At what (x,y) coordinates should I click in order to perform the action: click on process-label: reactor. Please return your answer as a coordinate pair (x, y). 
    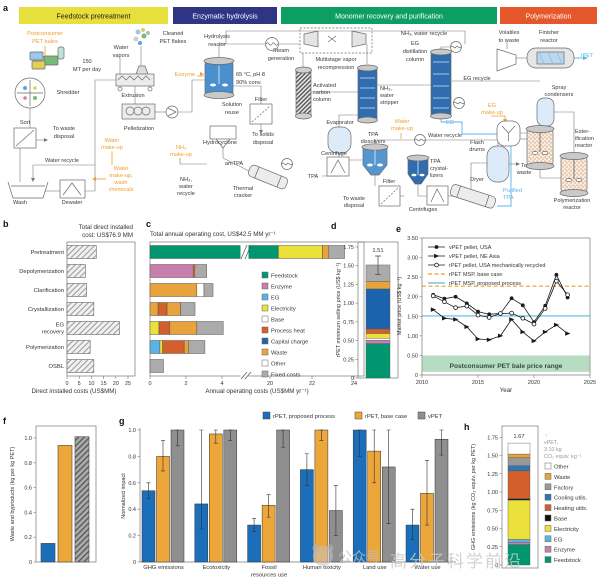
    Looking at the image, I should click on (217, 45).